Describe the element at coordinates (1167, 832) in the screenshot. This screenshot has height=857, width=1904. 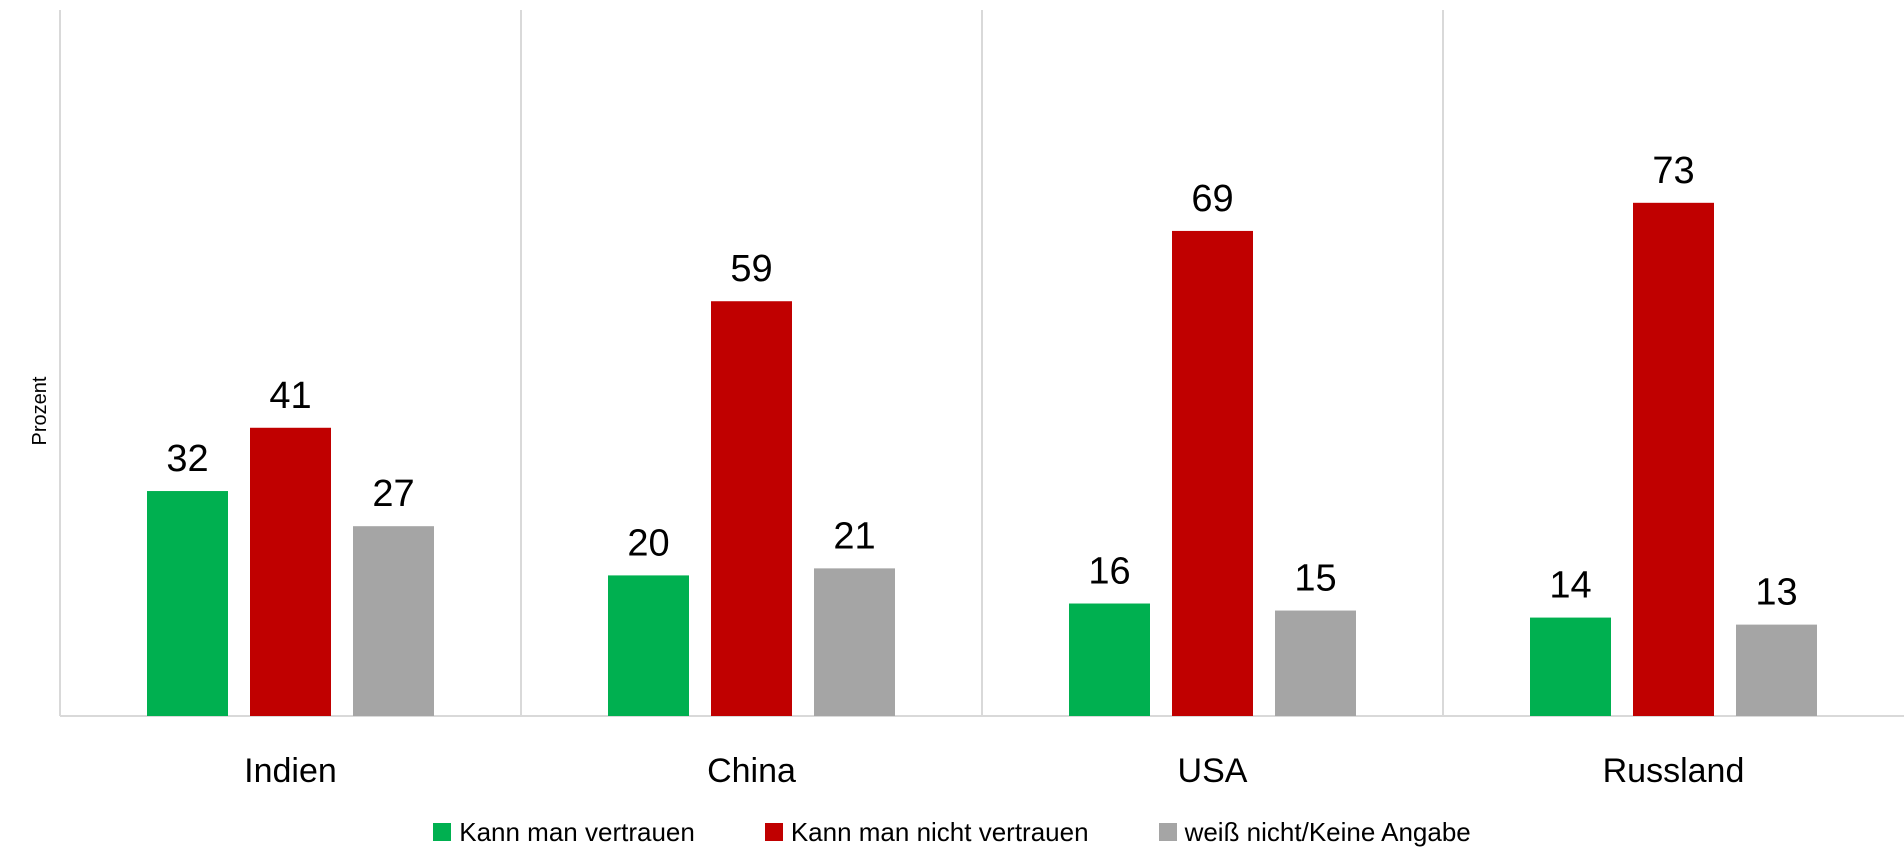
I see `legend-swatch-unknown` at that location.